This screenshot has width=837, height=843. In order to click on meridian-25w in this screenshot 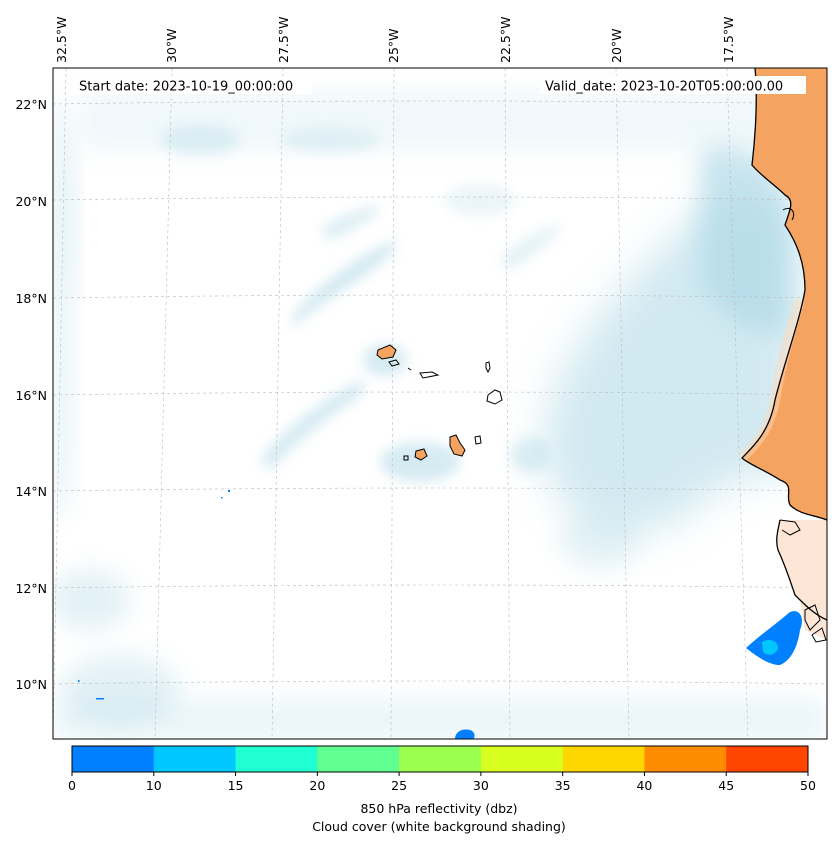, I will do `click(392, 403)`.